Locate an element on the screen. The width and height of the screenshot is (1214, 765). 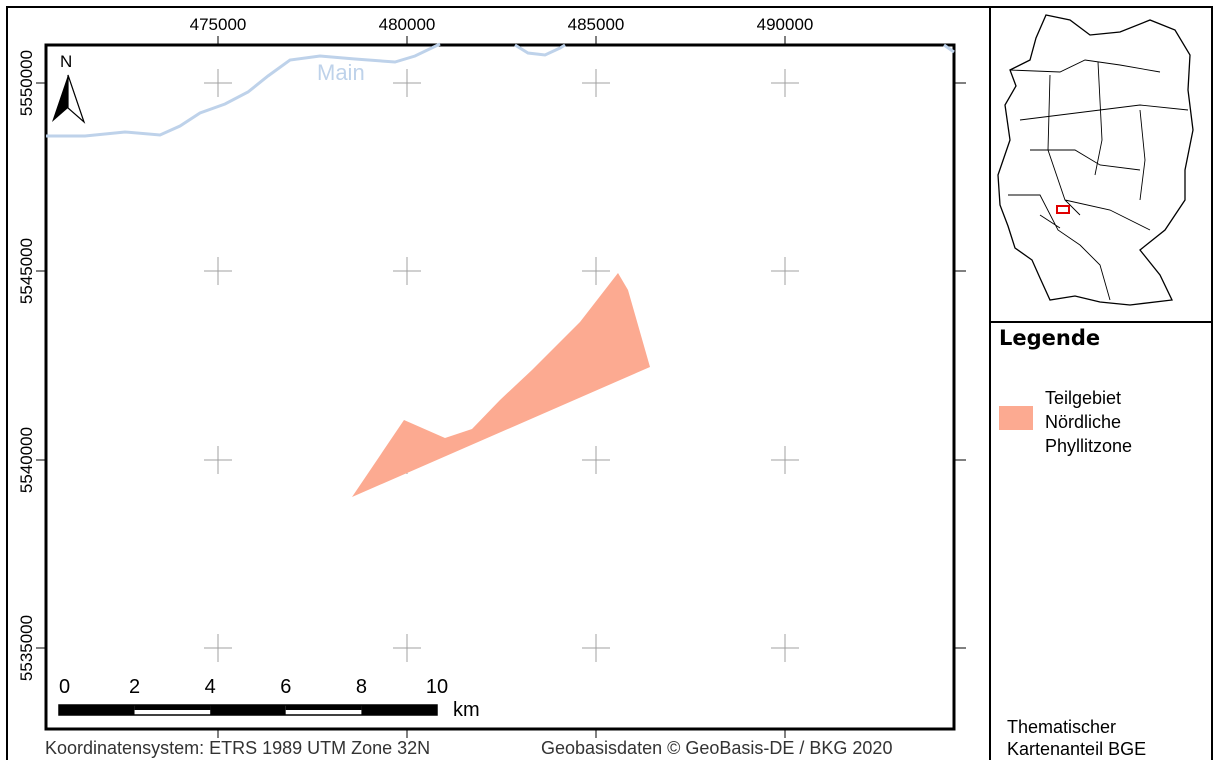
scale-label: 0 is located at coordinates (64, 687).